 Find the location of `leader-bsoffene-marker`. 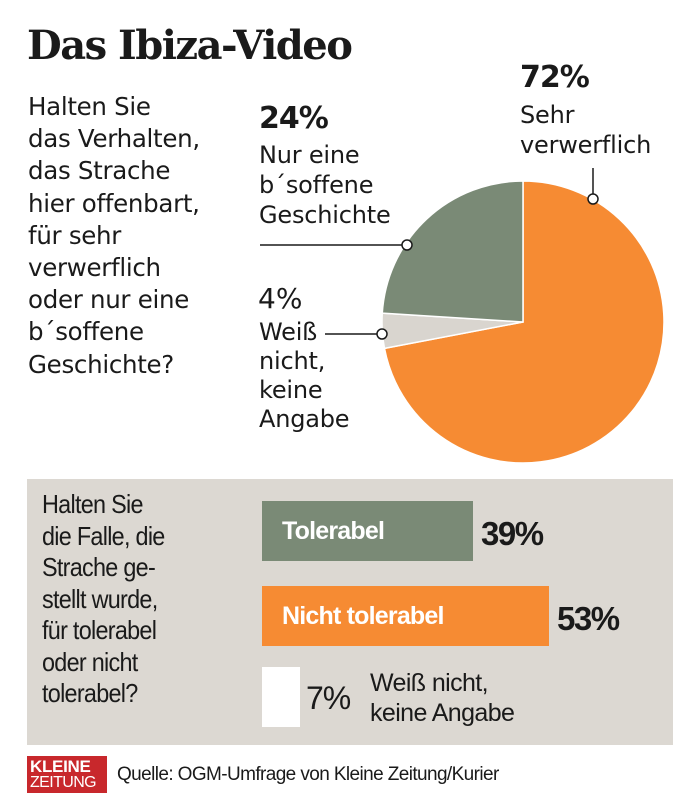

leader-bsoffene-marker is located at coordinates (407, 245).